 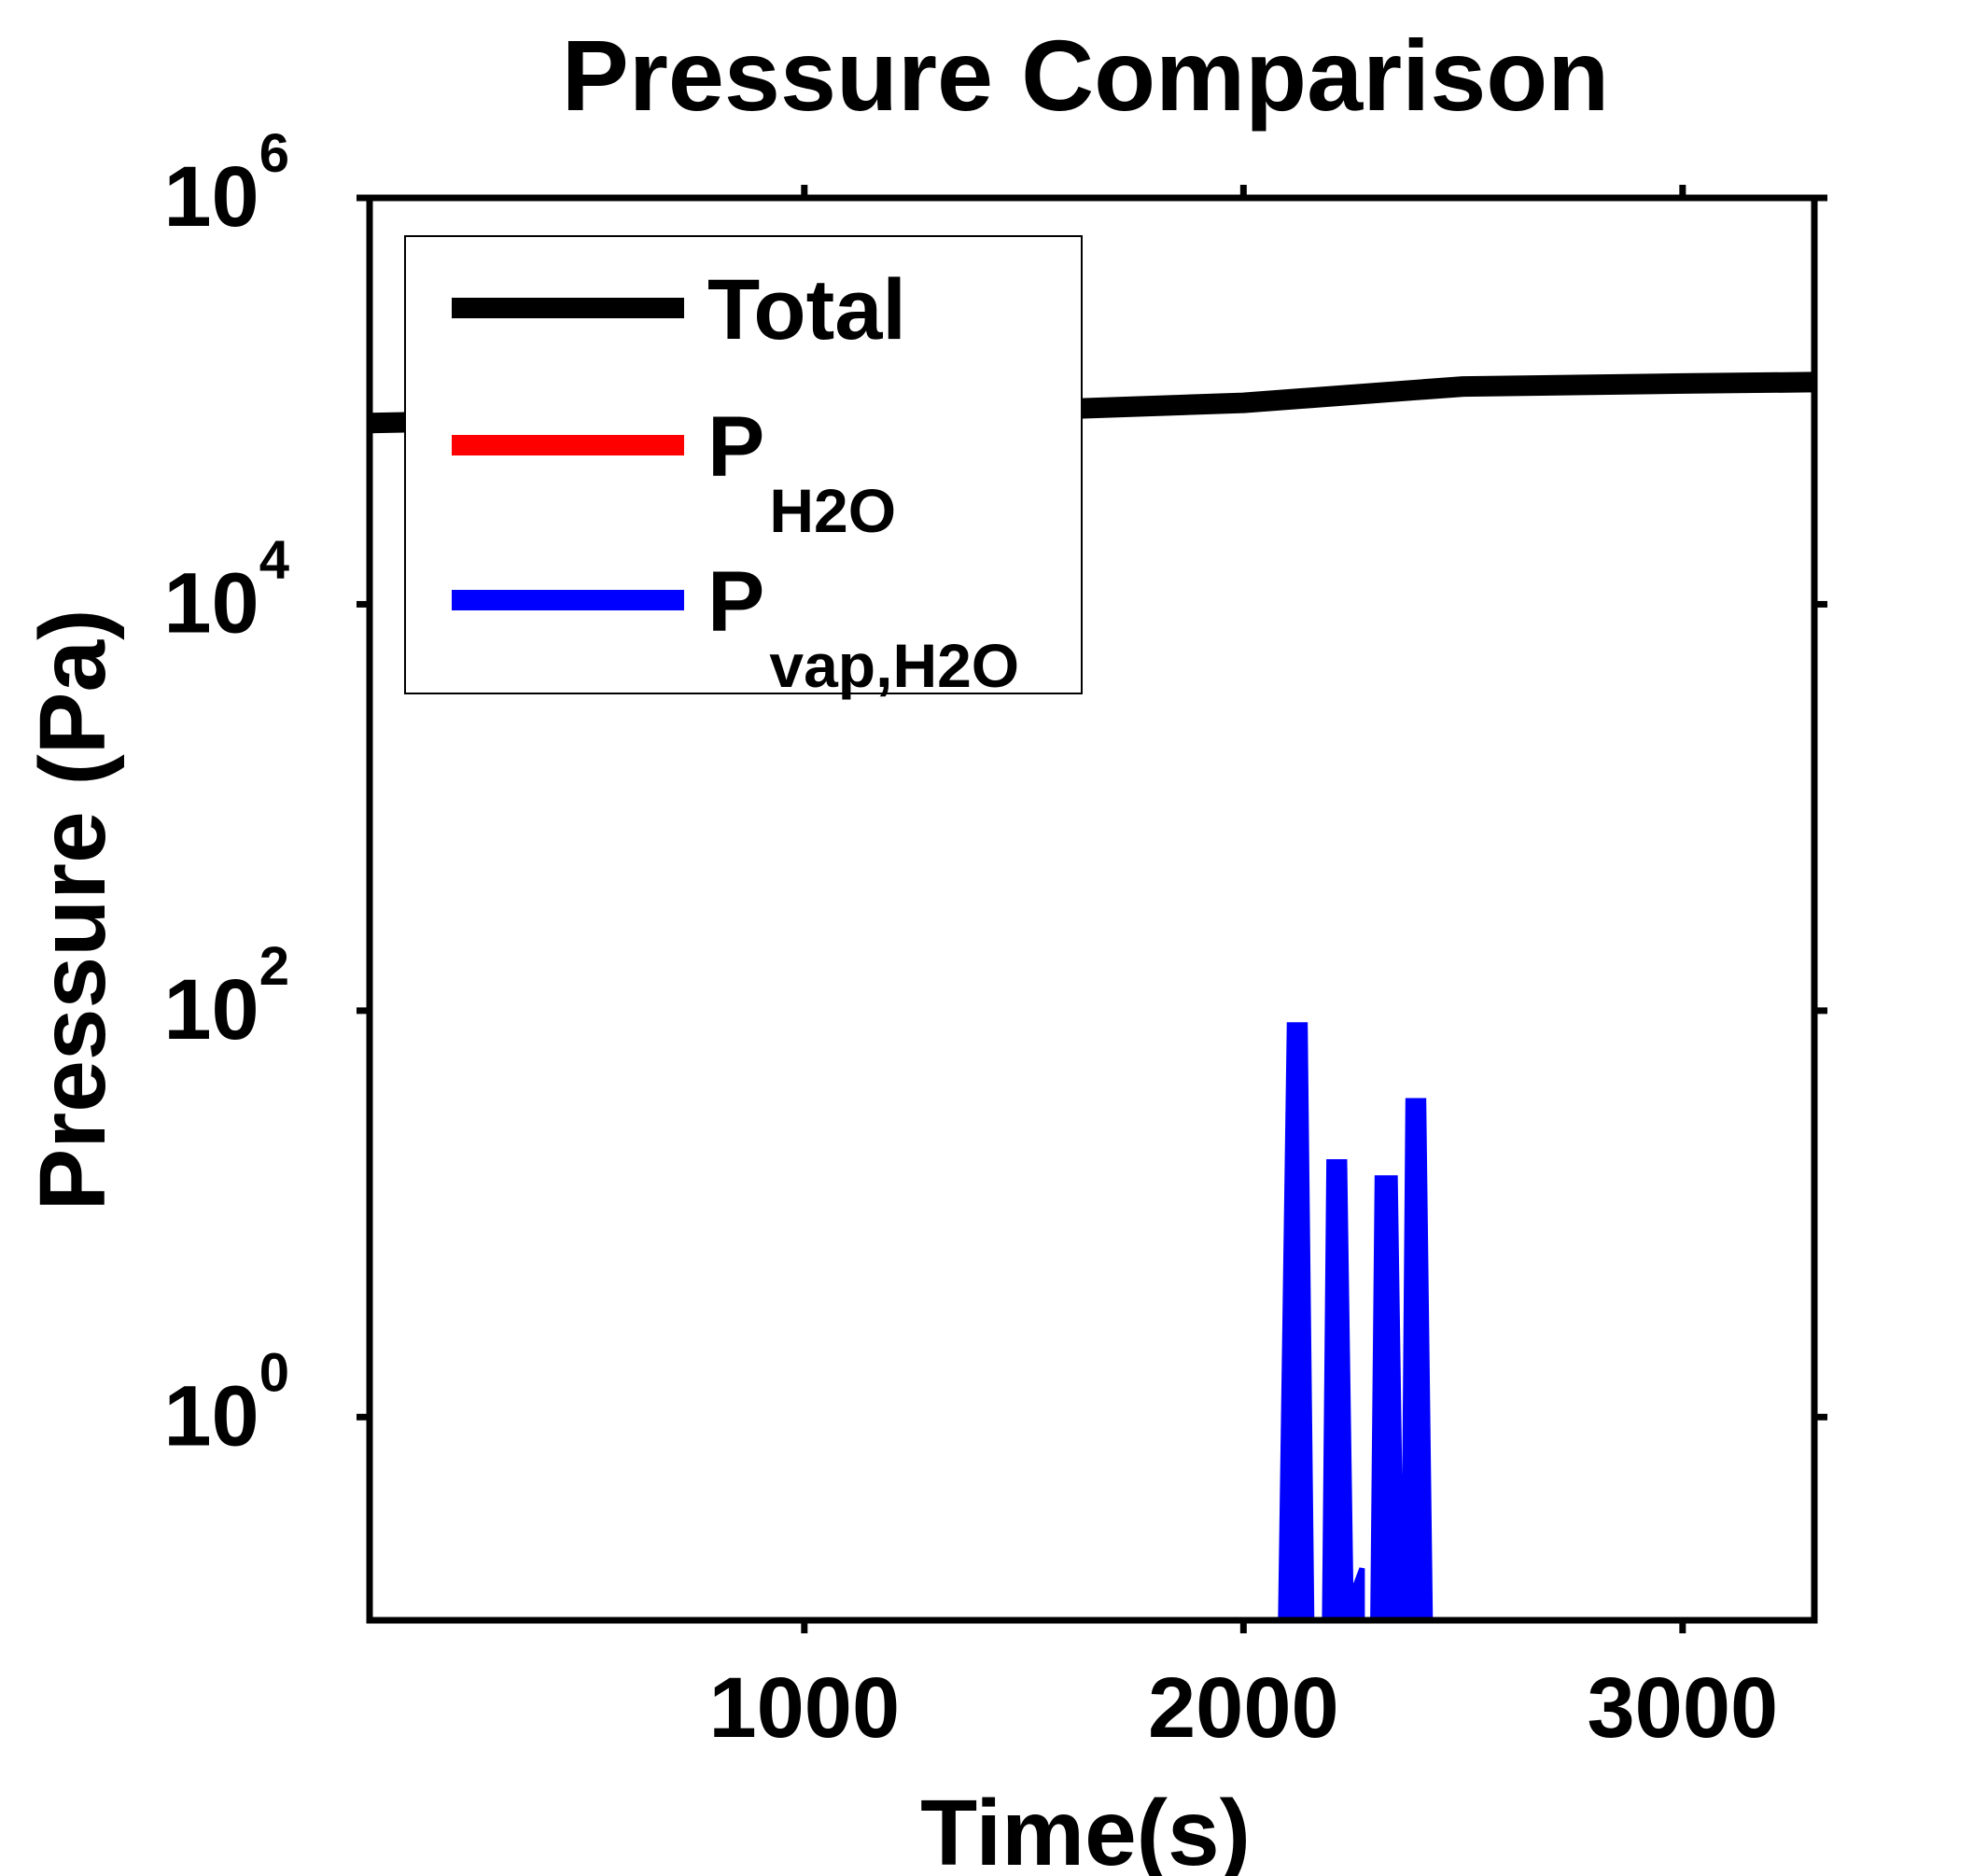 What do you see at coordinates (804, 1708) in the screenshot?
I see `x-tick-label: 1000` at bounding box center [804, 1708].